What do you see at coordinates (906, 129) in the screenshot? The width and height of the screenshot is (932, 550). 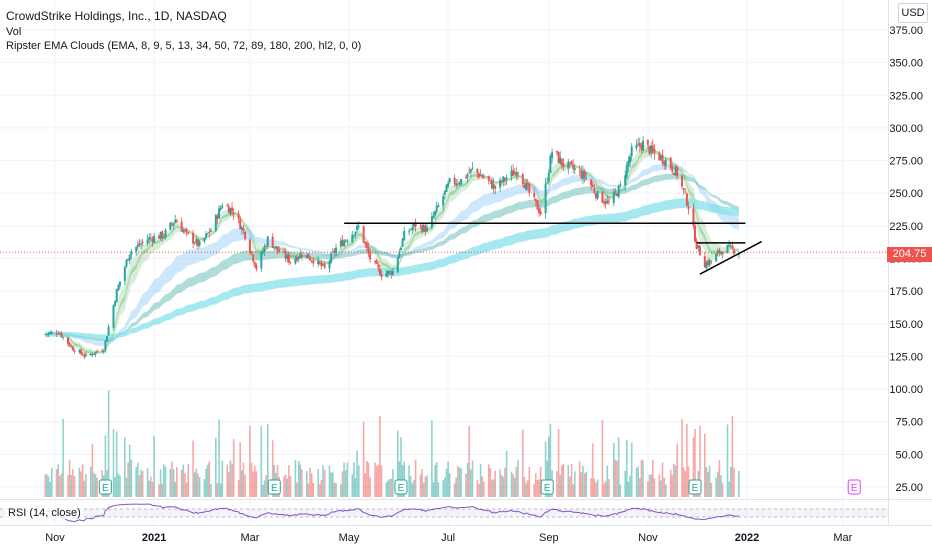 I see `y-tick-label: 300.00` at bounding box center [906, 129].